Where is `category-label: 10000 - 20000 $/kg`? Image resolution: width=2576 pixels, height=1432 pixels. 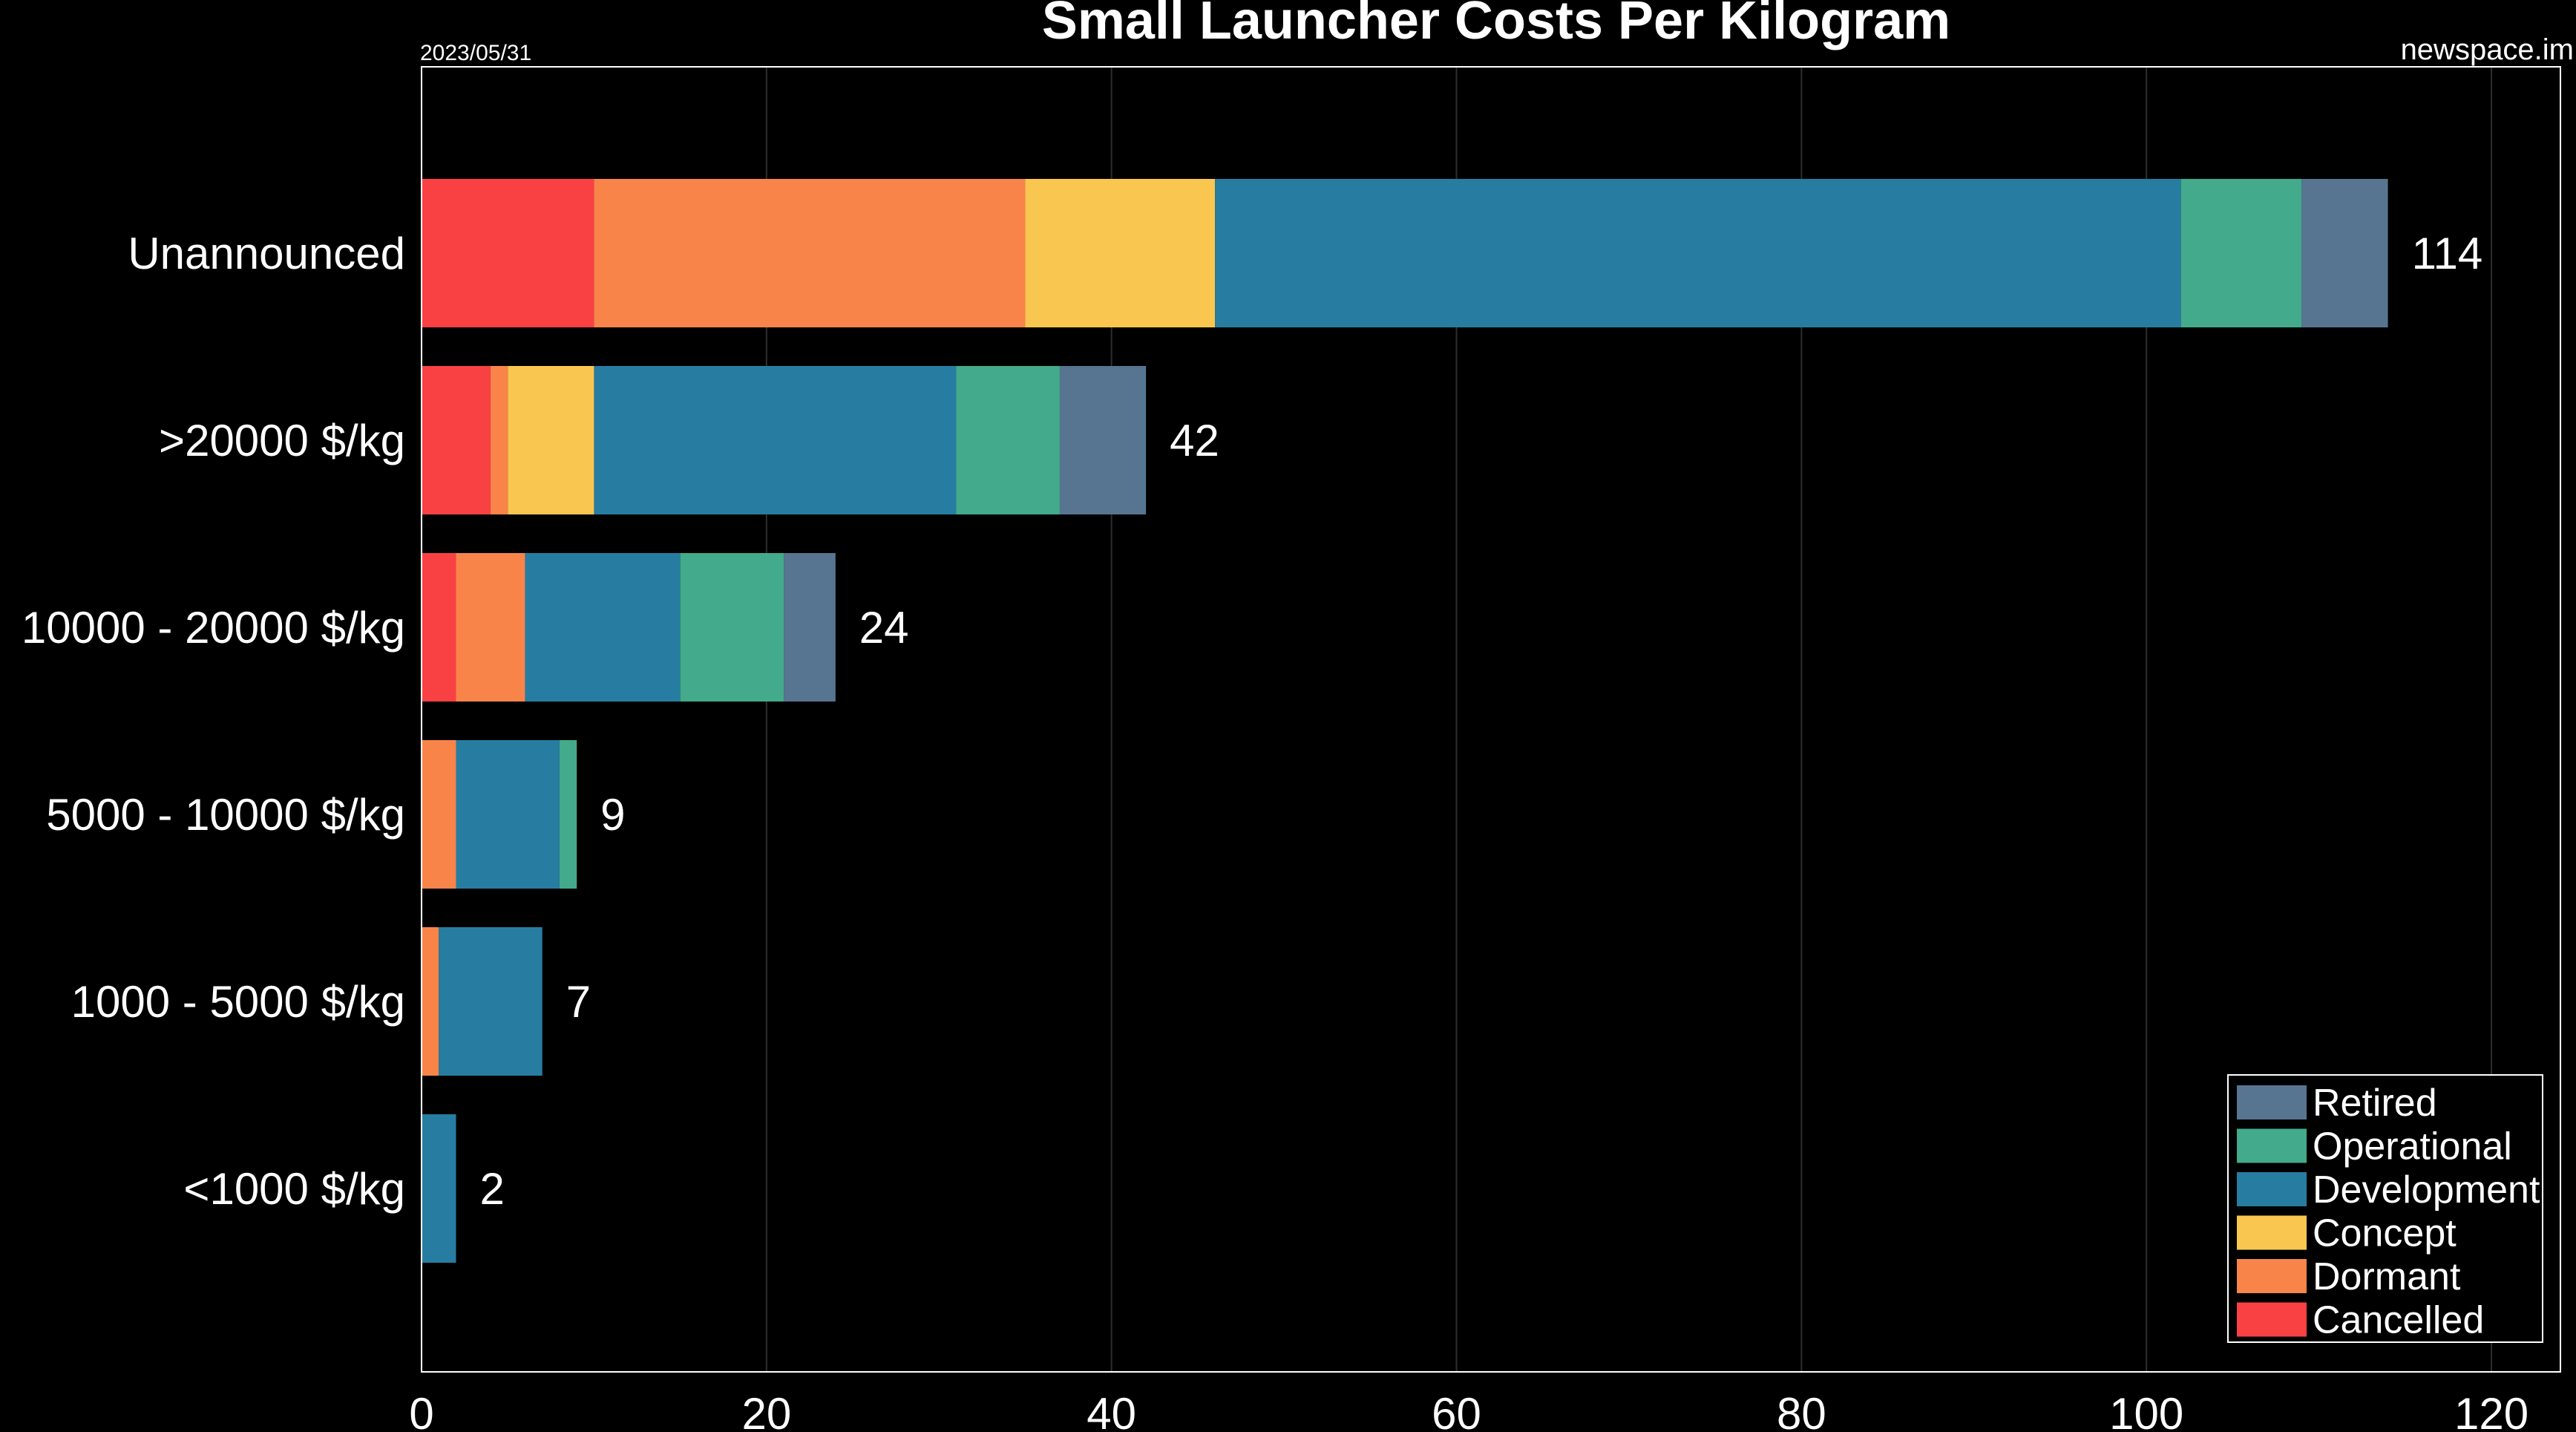
category-label: 10000 - 20000 $/kg is located at coordinates (213, 628).